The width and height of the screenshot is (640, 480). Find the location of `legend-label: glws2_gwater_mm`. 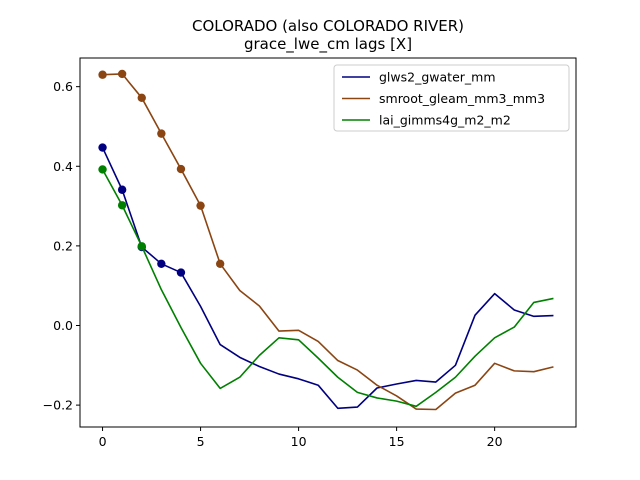

legend-label: glws2_gwater_mm is located at coordinates (437, 77).